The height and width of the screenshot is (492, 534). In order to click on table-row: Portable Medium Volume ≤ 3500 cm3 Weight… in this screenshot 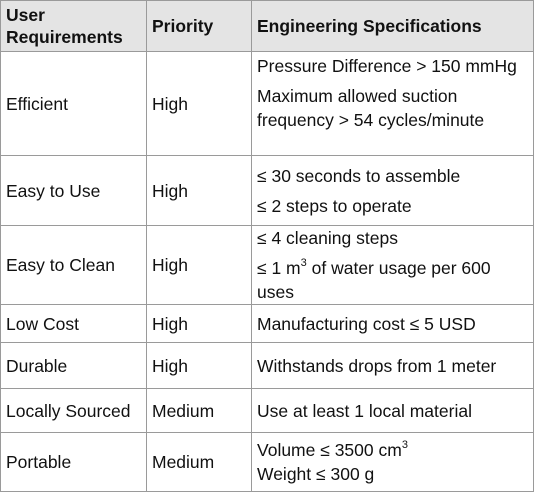, I will do `click(267, 462)`.